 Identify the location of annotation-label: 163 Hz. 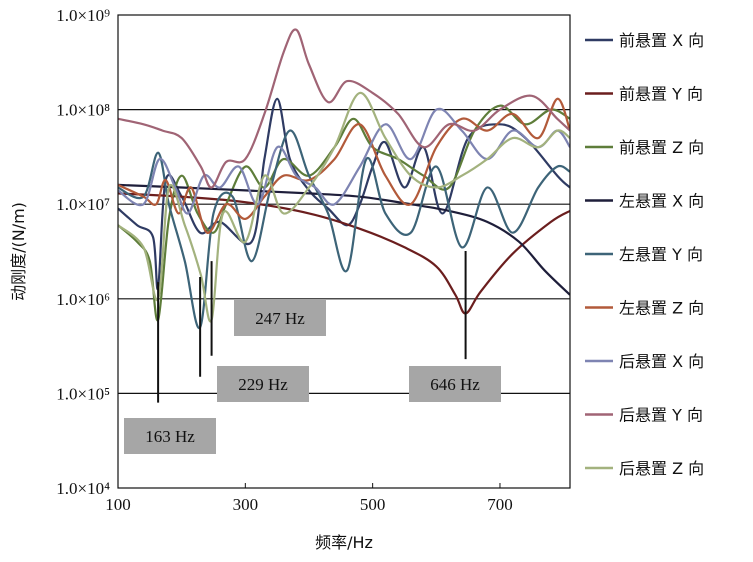
(170, 436).